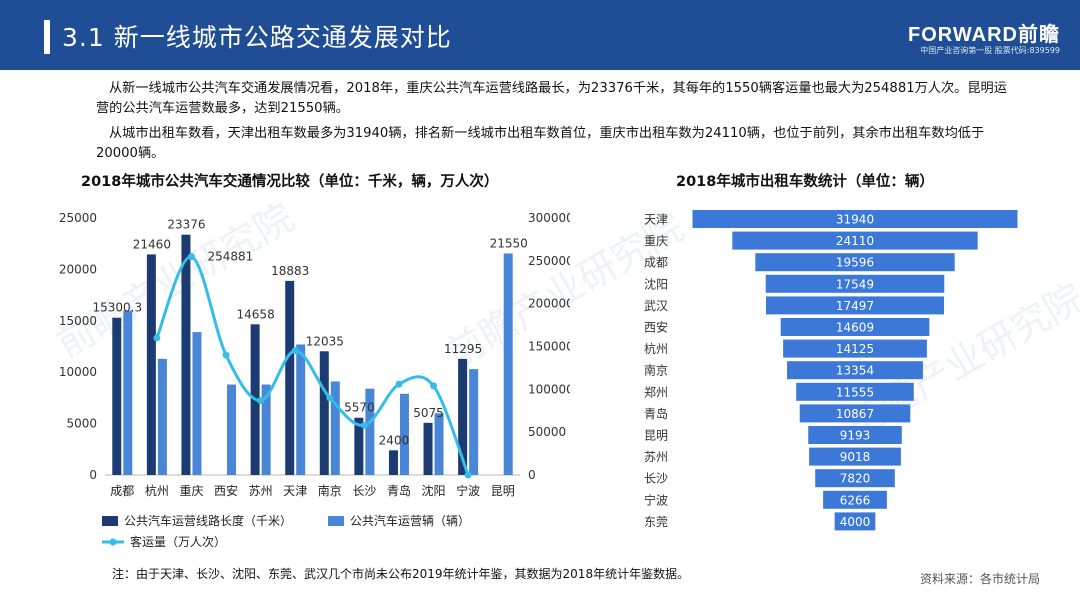 Image resolution: width=1080 pixels, height=608 pixels. I want to click on taxi-city-label: 天津, so click(656, 220).